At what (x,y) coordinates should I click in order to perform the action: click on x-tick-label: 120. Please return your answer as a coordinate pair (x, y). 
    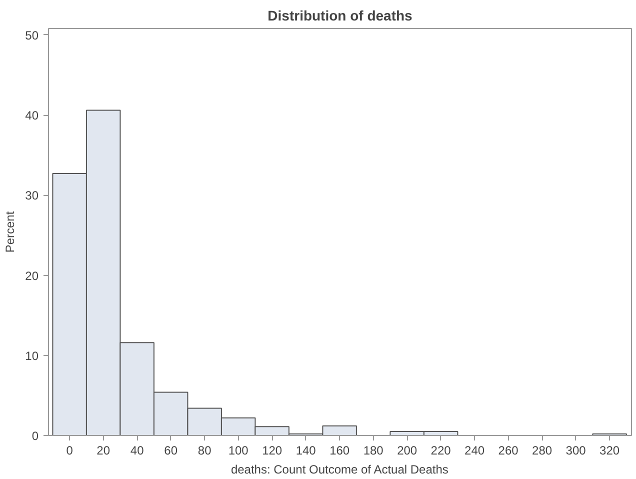
    Looking at the image, I should click on (272, 451).